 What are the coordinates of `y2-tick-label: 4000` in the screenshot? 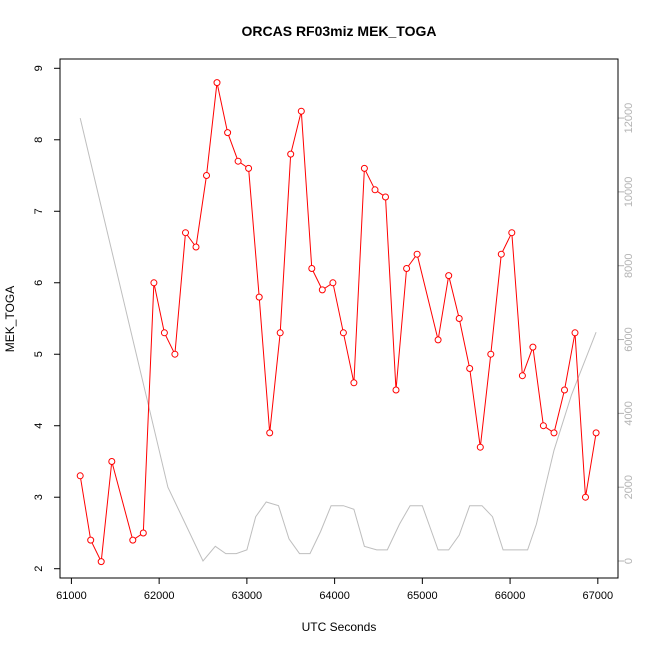 It's located at (629, 413).